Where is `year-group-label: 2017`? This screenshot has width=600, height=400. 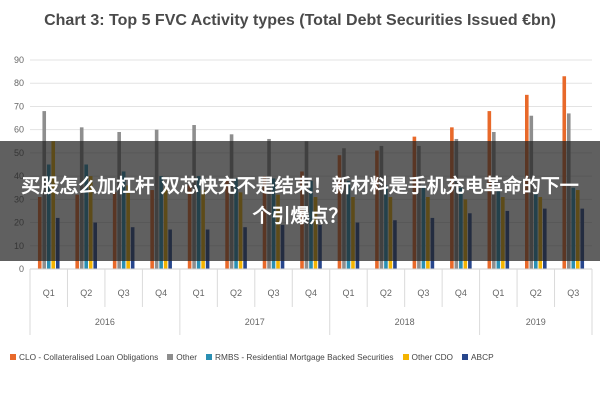
year-group-label: 2017 is located at coordinates (255, 322).